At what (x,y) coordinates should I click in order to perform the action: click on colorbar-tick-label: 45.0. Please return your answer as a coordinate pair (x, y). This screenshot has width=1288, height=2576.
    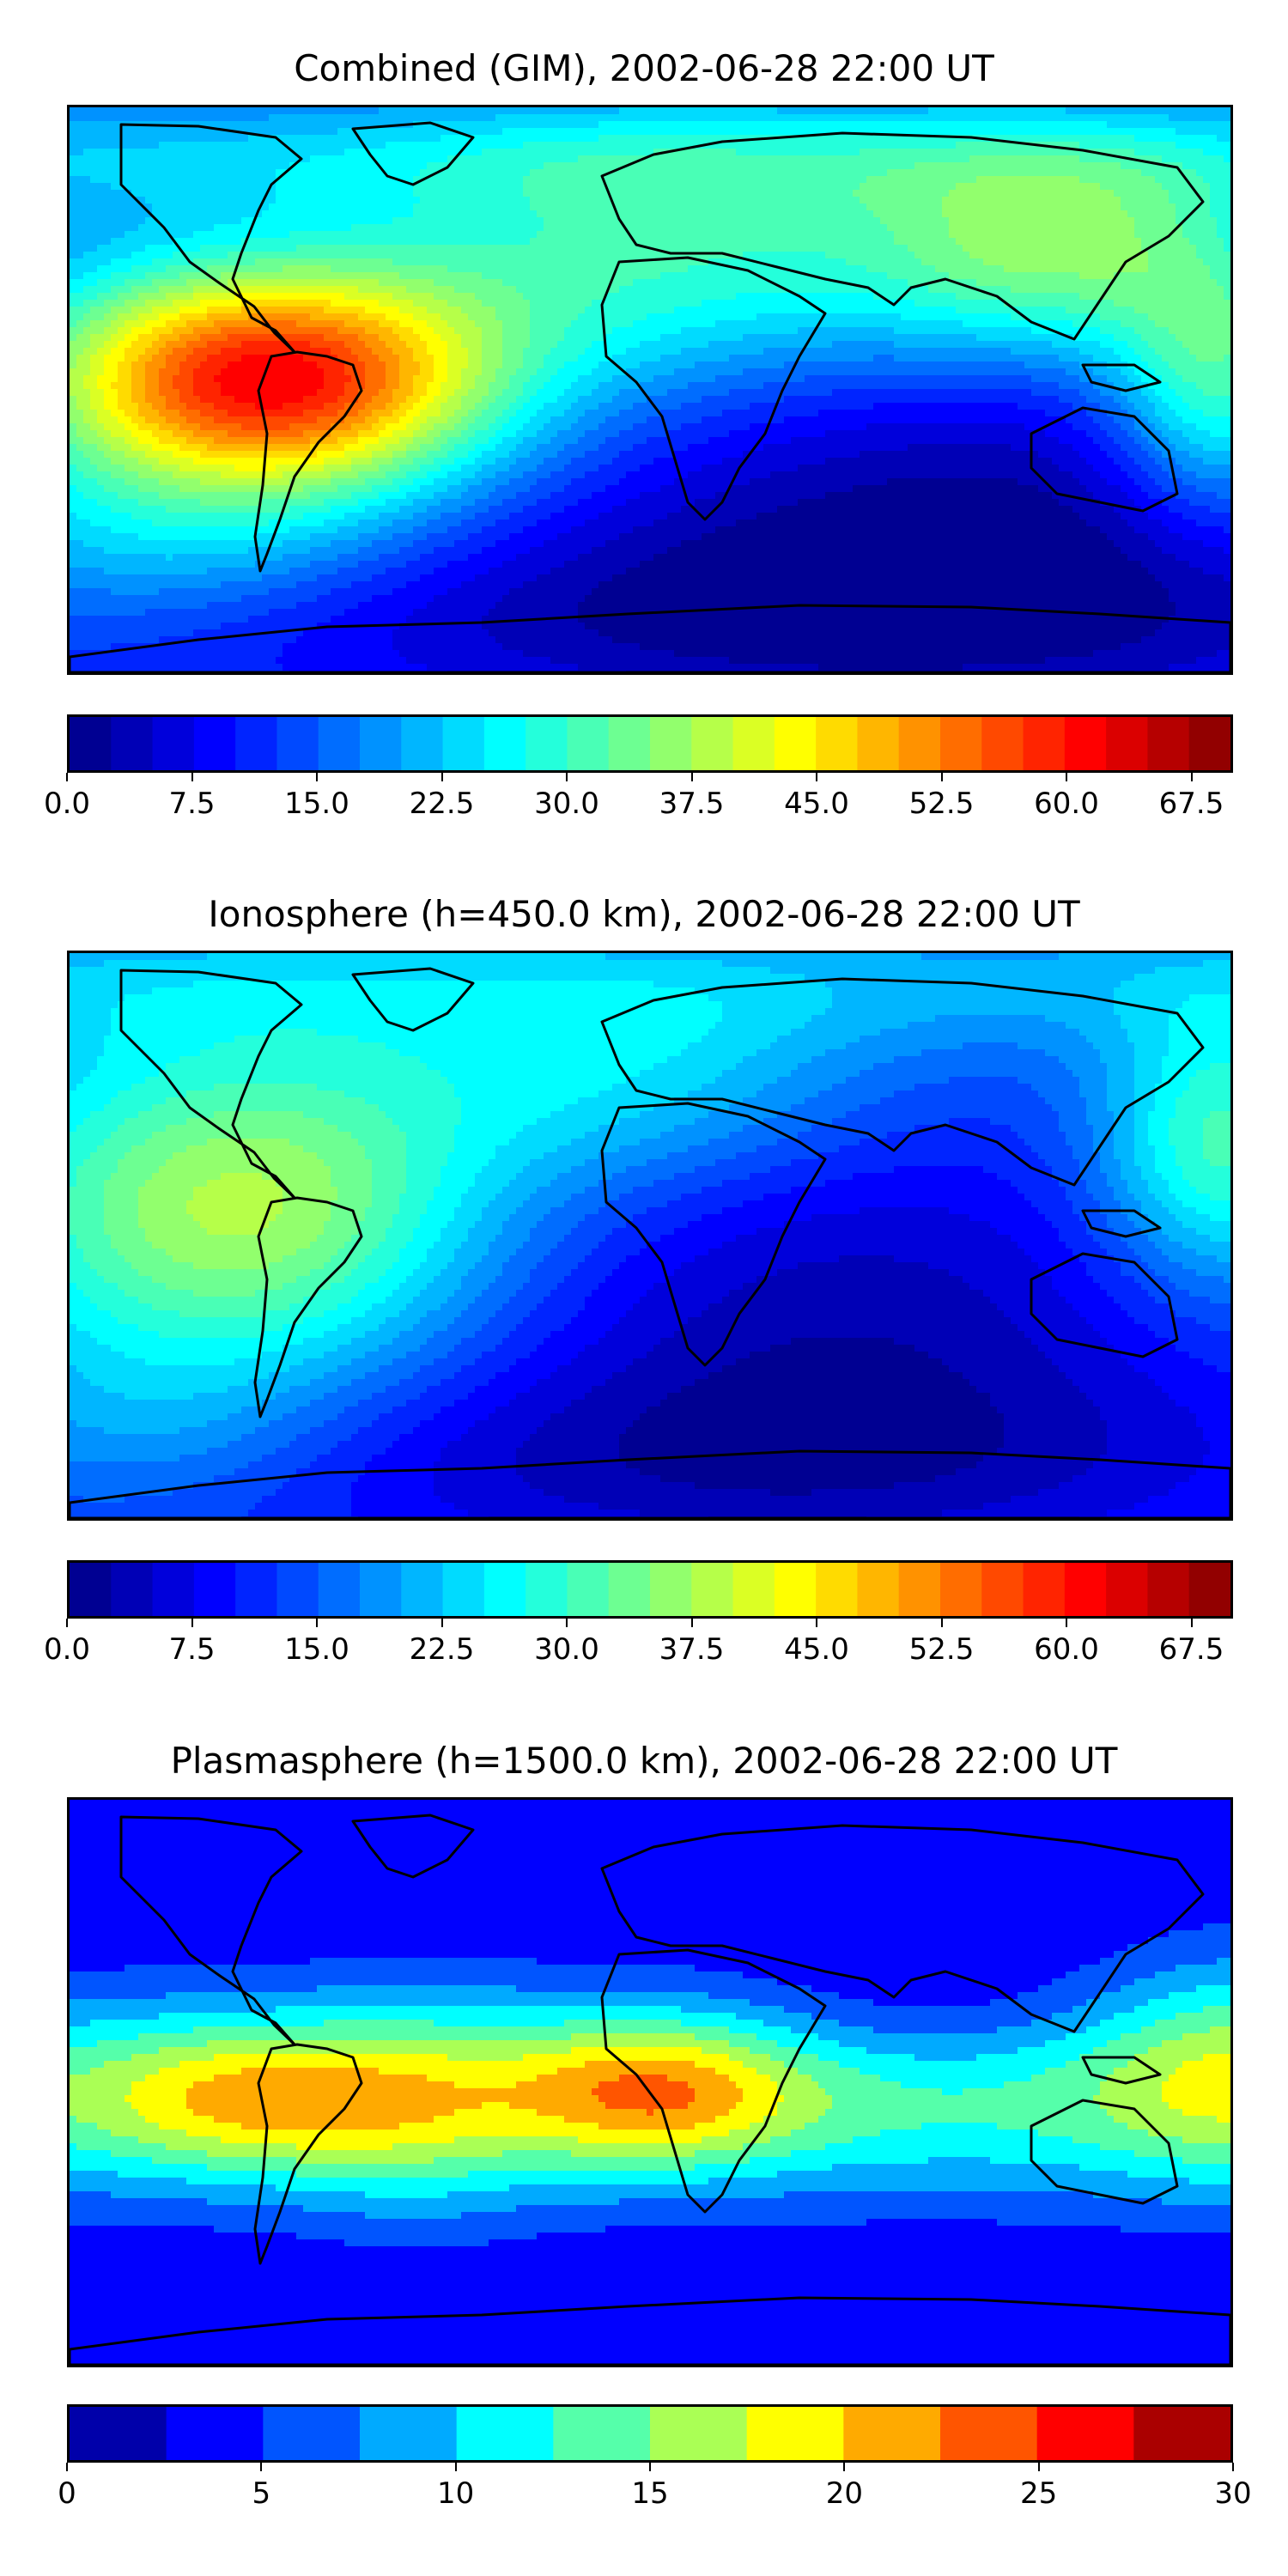
    Looking at the image, I should click on (817, 804).